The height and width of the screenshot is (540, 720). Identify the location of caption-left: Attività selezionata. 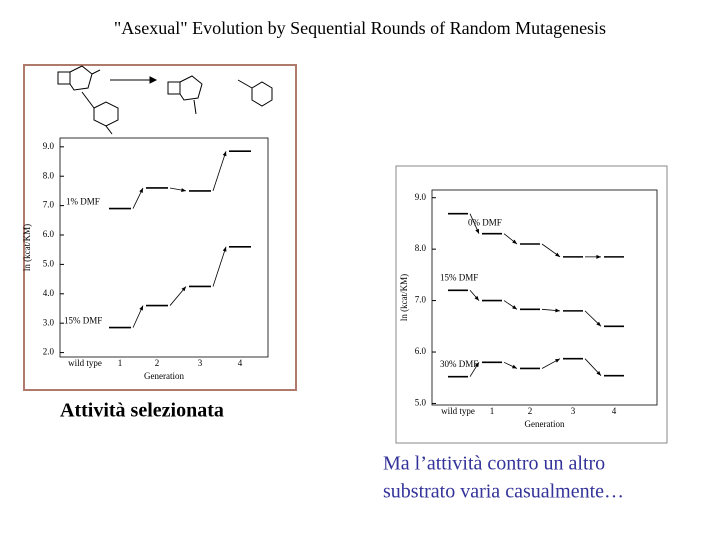
(142, 411).